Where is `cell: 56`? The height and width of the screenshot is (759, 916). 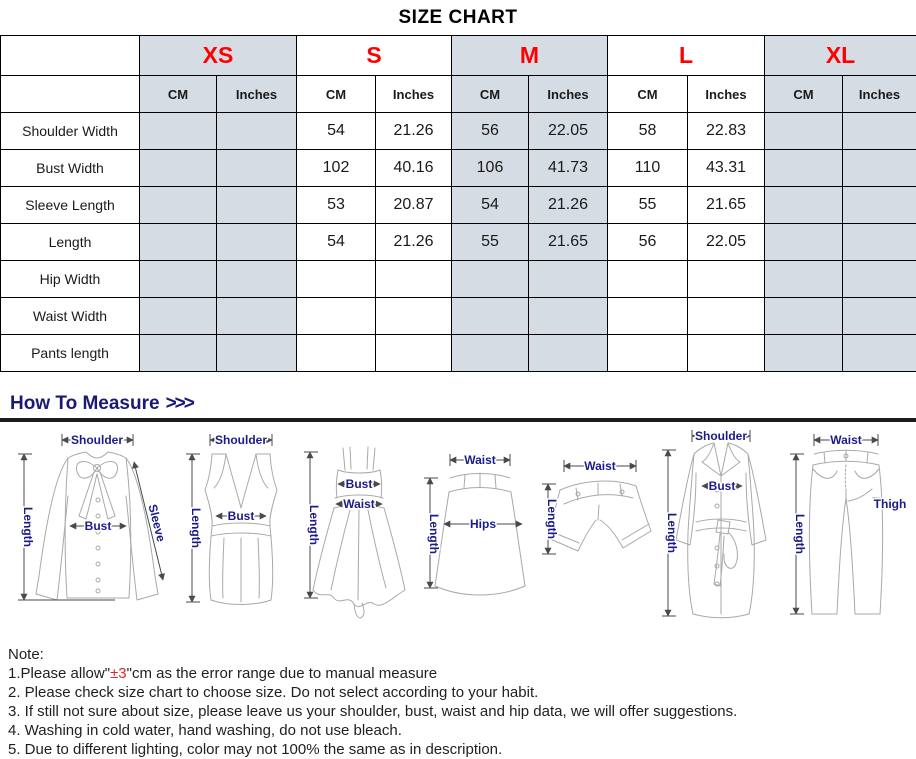 cell: 56 is located at coordinates (490, 131).